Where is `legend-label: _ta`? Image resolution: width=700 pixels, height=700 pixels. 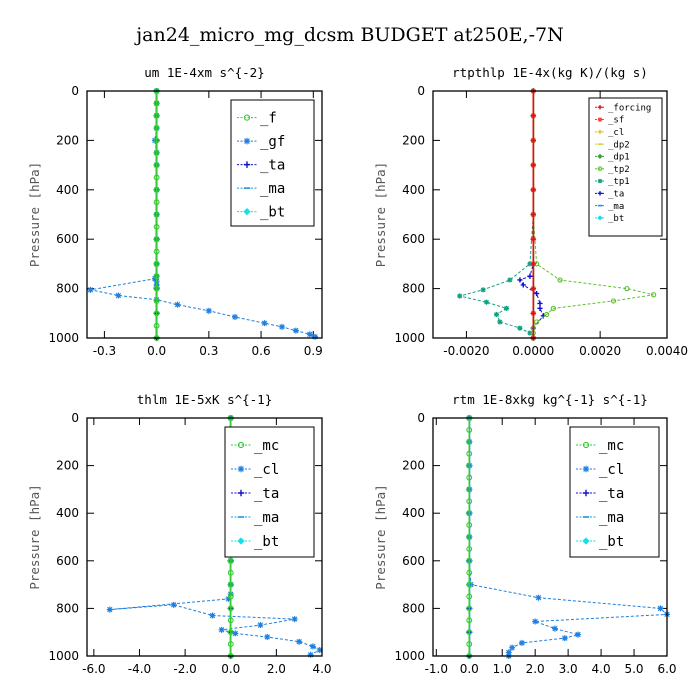 legend-label: _ta is located at coordinates (272, 166).